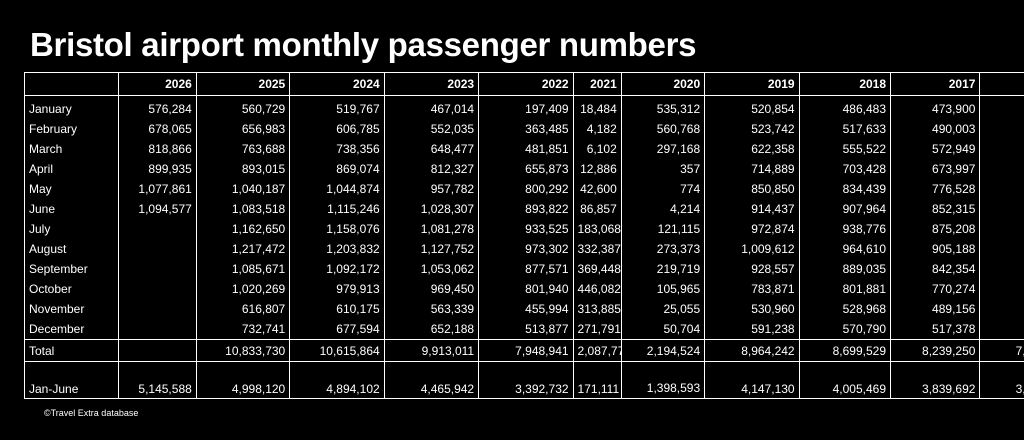 The height and width of the screenshot is (440, 1024). What do you see at coordinates (431, 380) in the screenshot?
I see `cell: 4,465,942` at bounding box center [431, 380].